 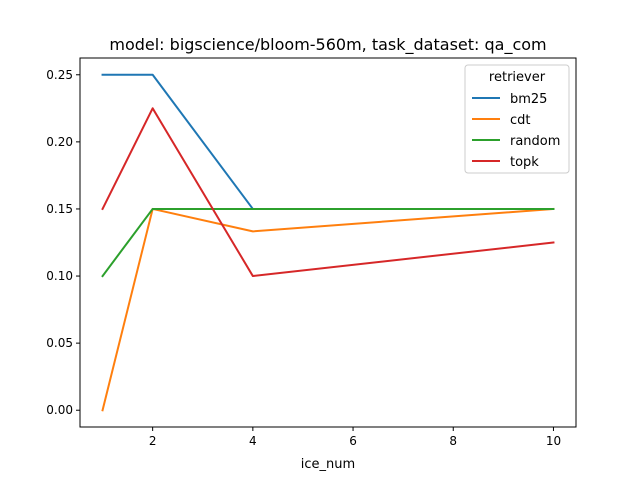 I want to click on legend: retriever bm25 cdt random topk, so click(x=517, y=119).